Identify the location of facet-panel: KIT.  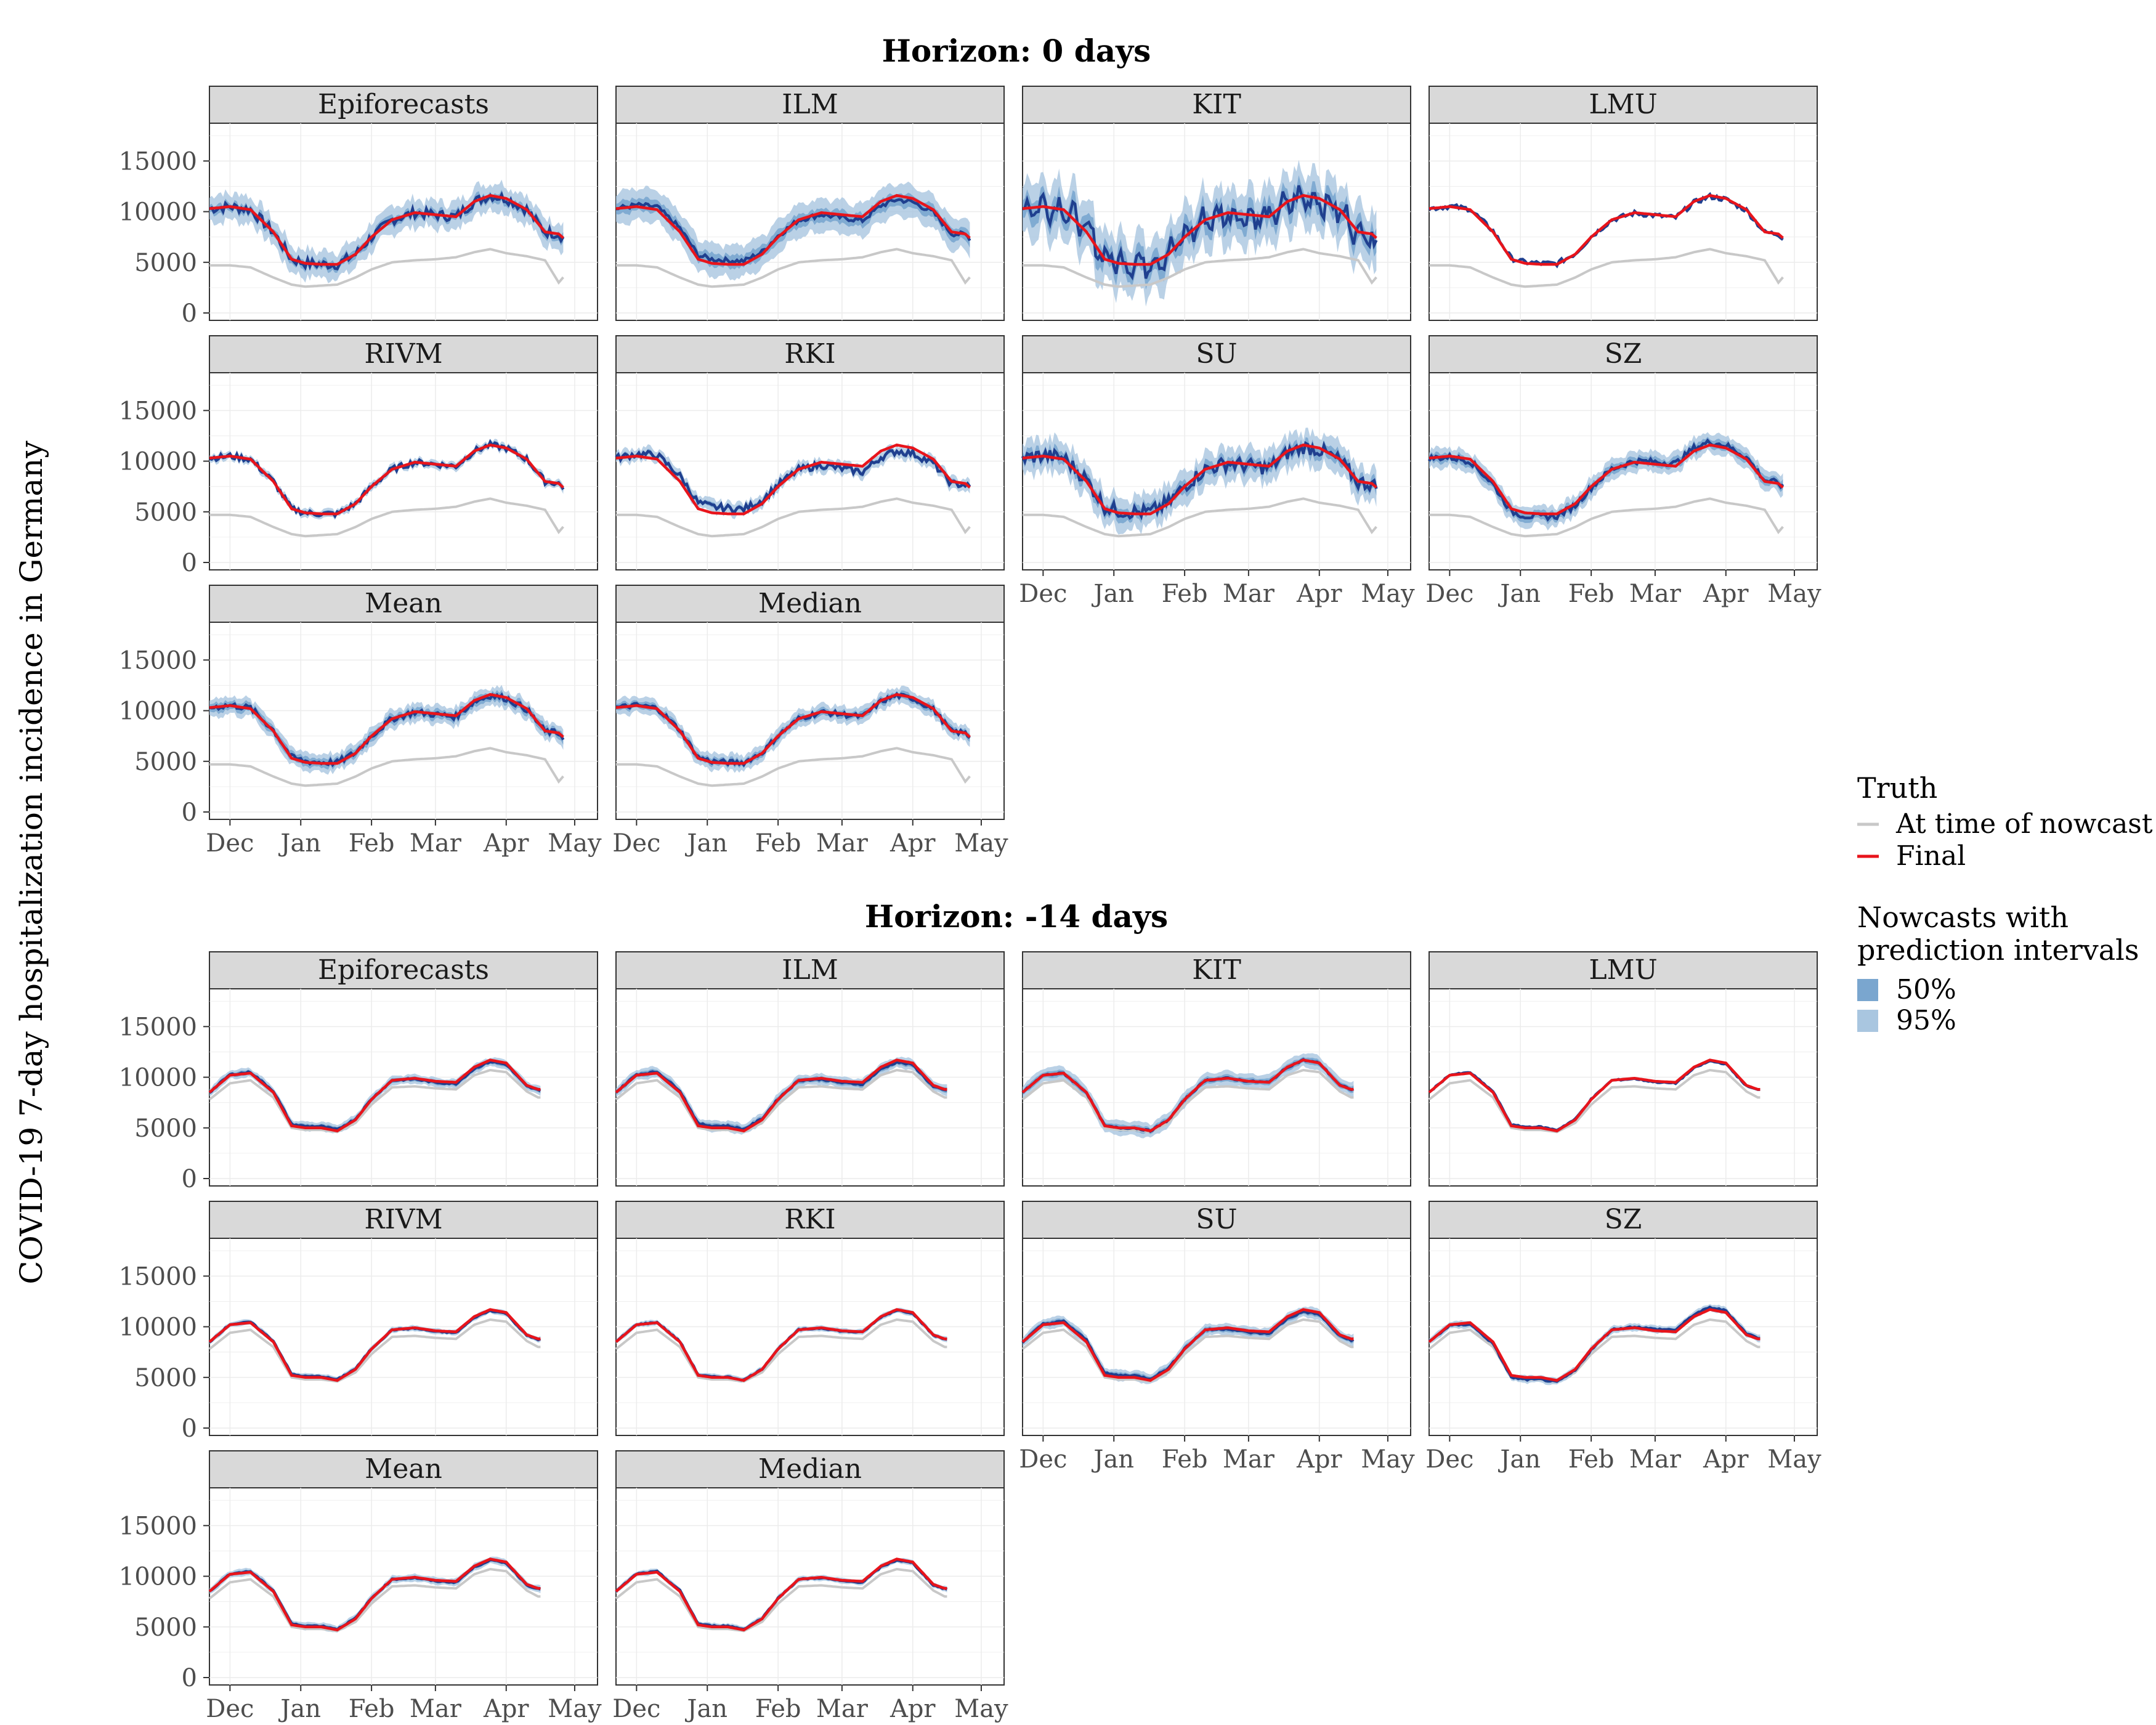
(1216, 1069).